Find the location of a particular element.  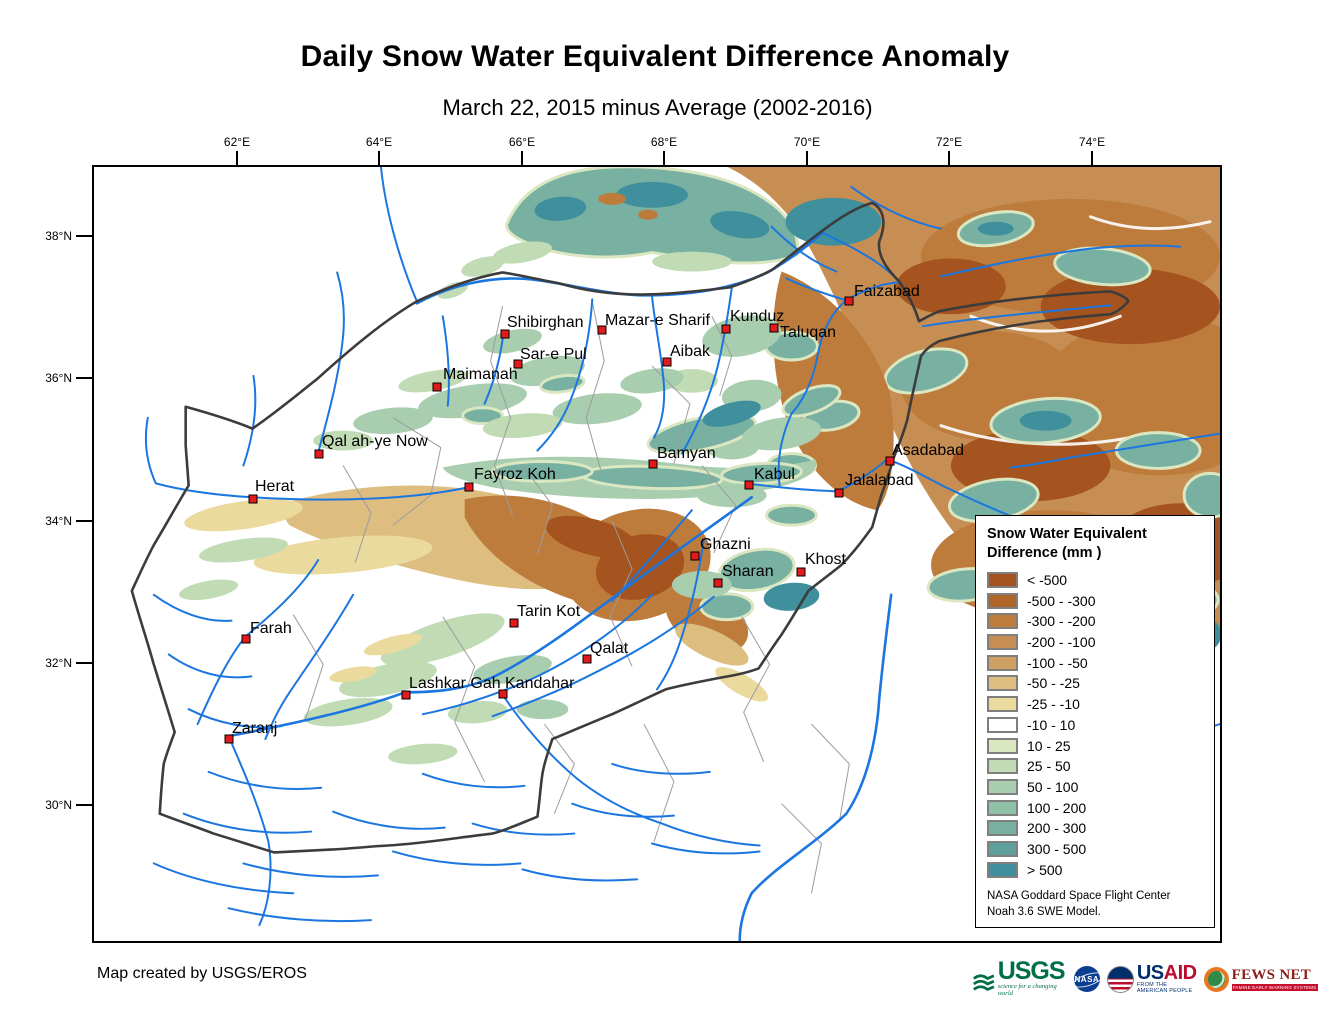

legend-entry: -300 - -200 is located at coordinates (1097, 621).